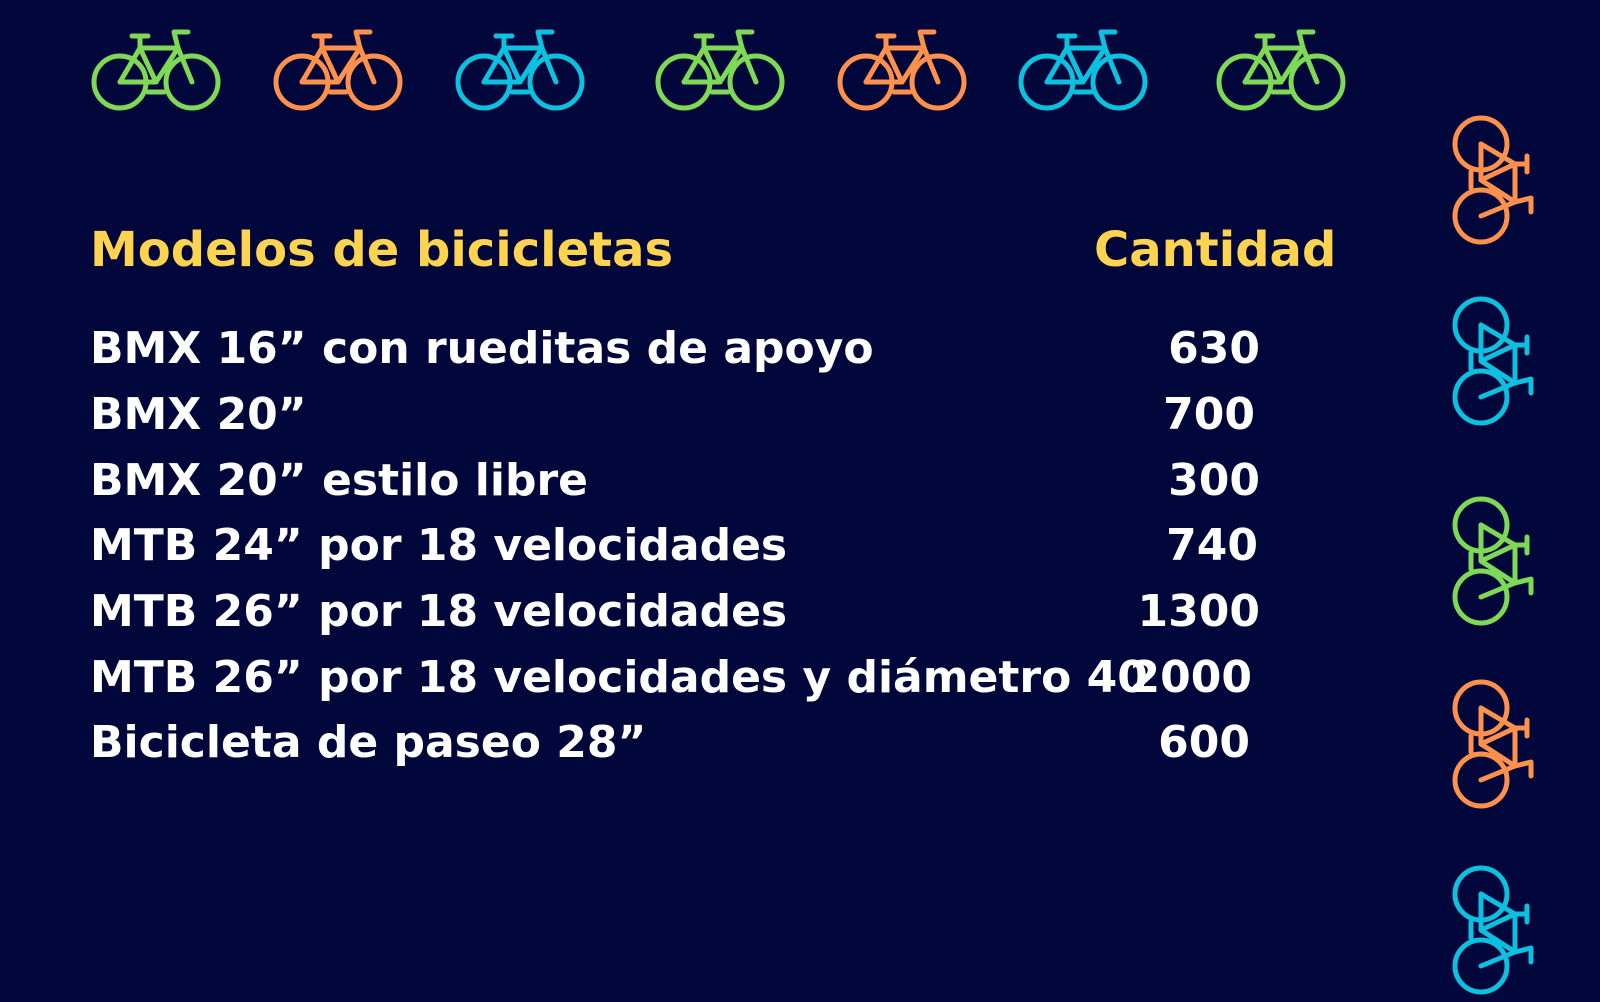  What do you see at coordinates (1198, 611) in the screenshot?
I see `quantity-value: 1300` at bounding box center [1198, 611].